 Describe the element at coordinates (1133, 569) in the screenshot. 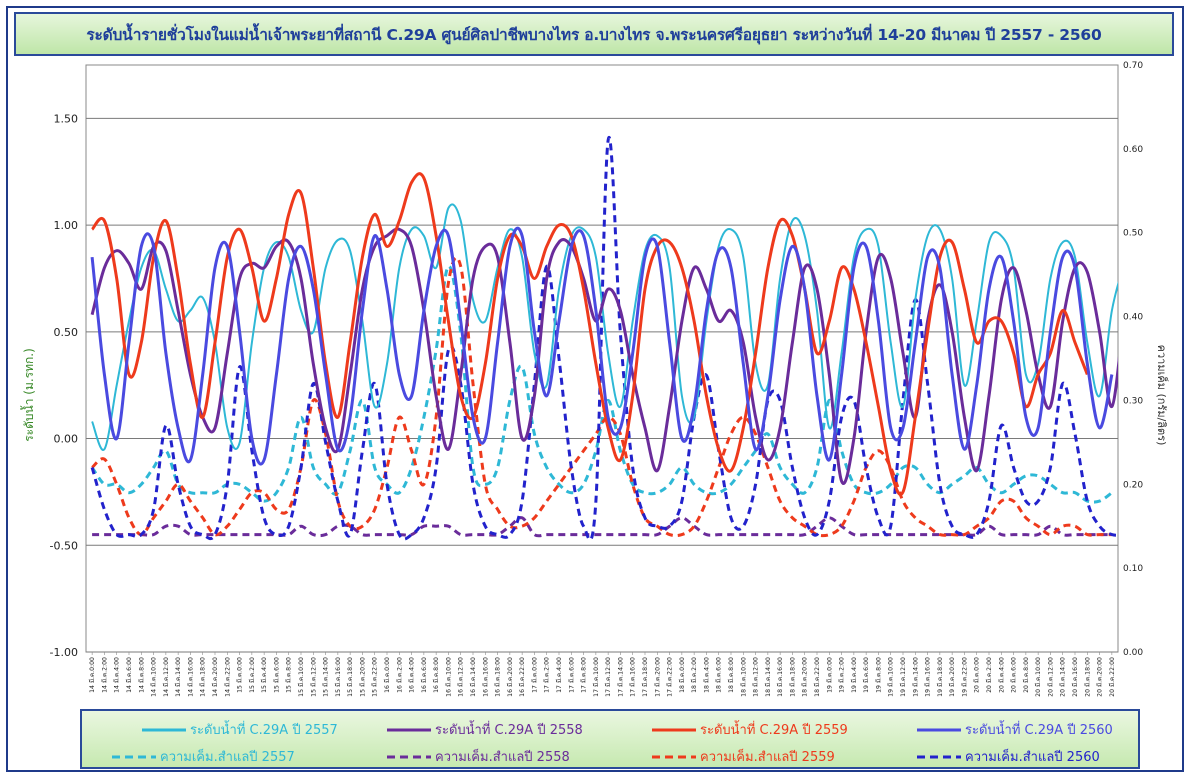

I see `y-right-tick-label: 0.10` at that location.